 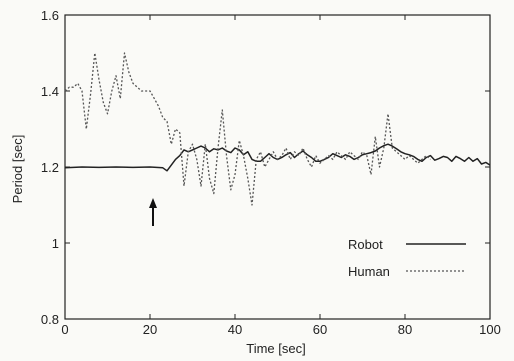 I want to click on x-tick-label: 40, so click(x=235, y=329).